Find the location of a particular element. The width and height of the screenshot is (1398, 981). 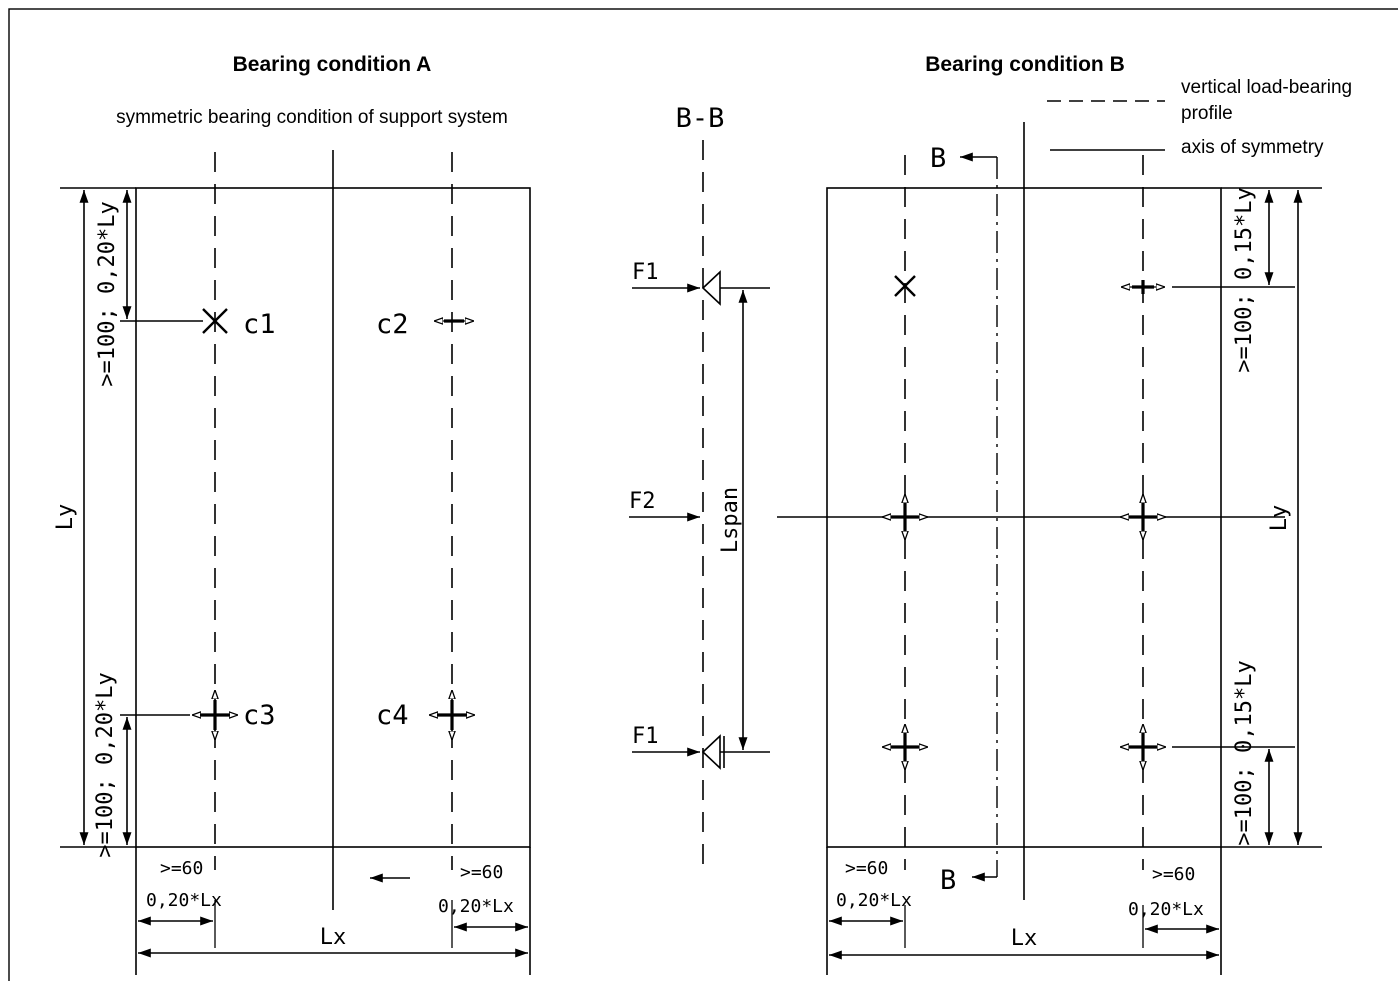

section-top-bearing-icon is located at coordinates (711, 288).